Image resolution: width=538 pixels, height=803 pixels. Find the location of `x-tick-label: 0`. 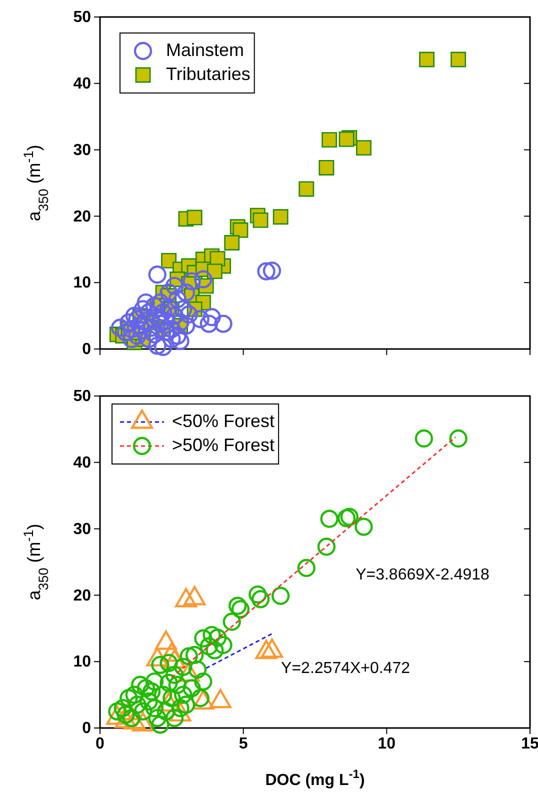

x-tick-label: 0 is located at coordinates (100, 743).